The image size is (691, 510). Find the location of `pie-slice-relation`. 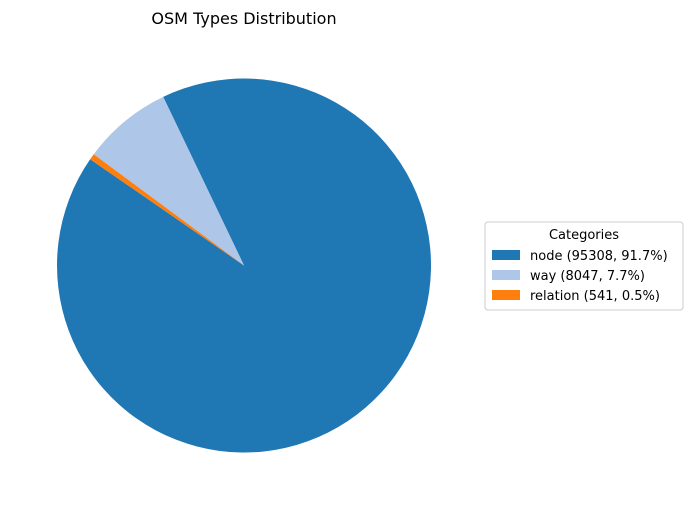

pie-slice-relation is located at coordinates (167, 210).